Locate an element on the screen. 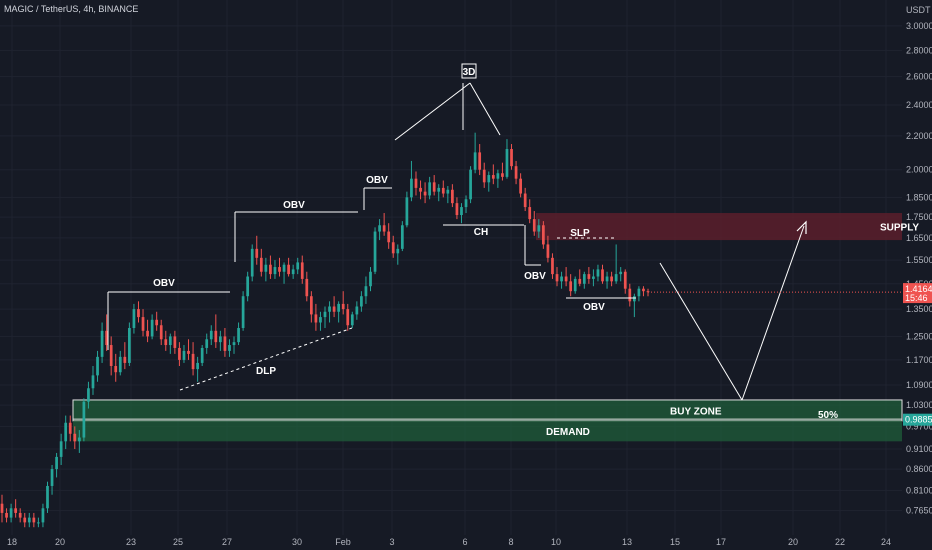 This screenshot has height=550, width=932. date-tick-label: 20 is located at coordinates (60, 542).